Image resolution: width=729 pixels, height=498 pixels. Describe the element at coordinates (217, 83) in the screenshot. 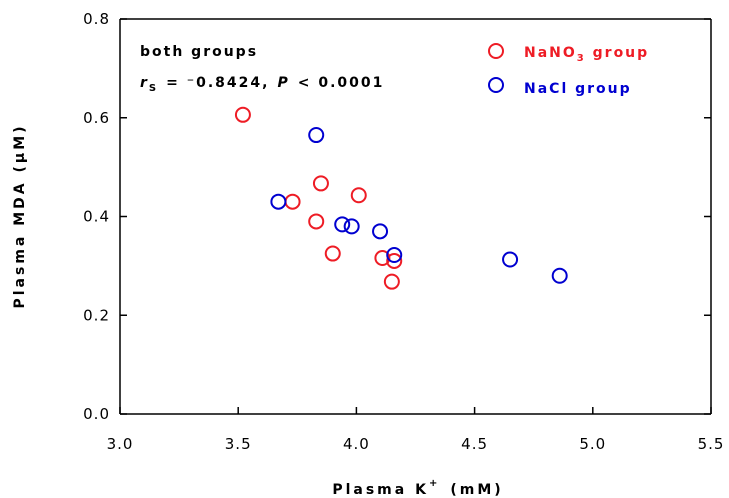

I see `r-value: = ⁻0.8424,` at that location.